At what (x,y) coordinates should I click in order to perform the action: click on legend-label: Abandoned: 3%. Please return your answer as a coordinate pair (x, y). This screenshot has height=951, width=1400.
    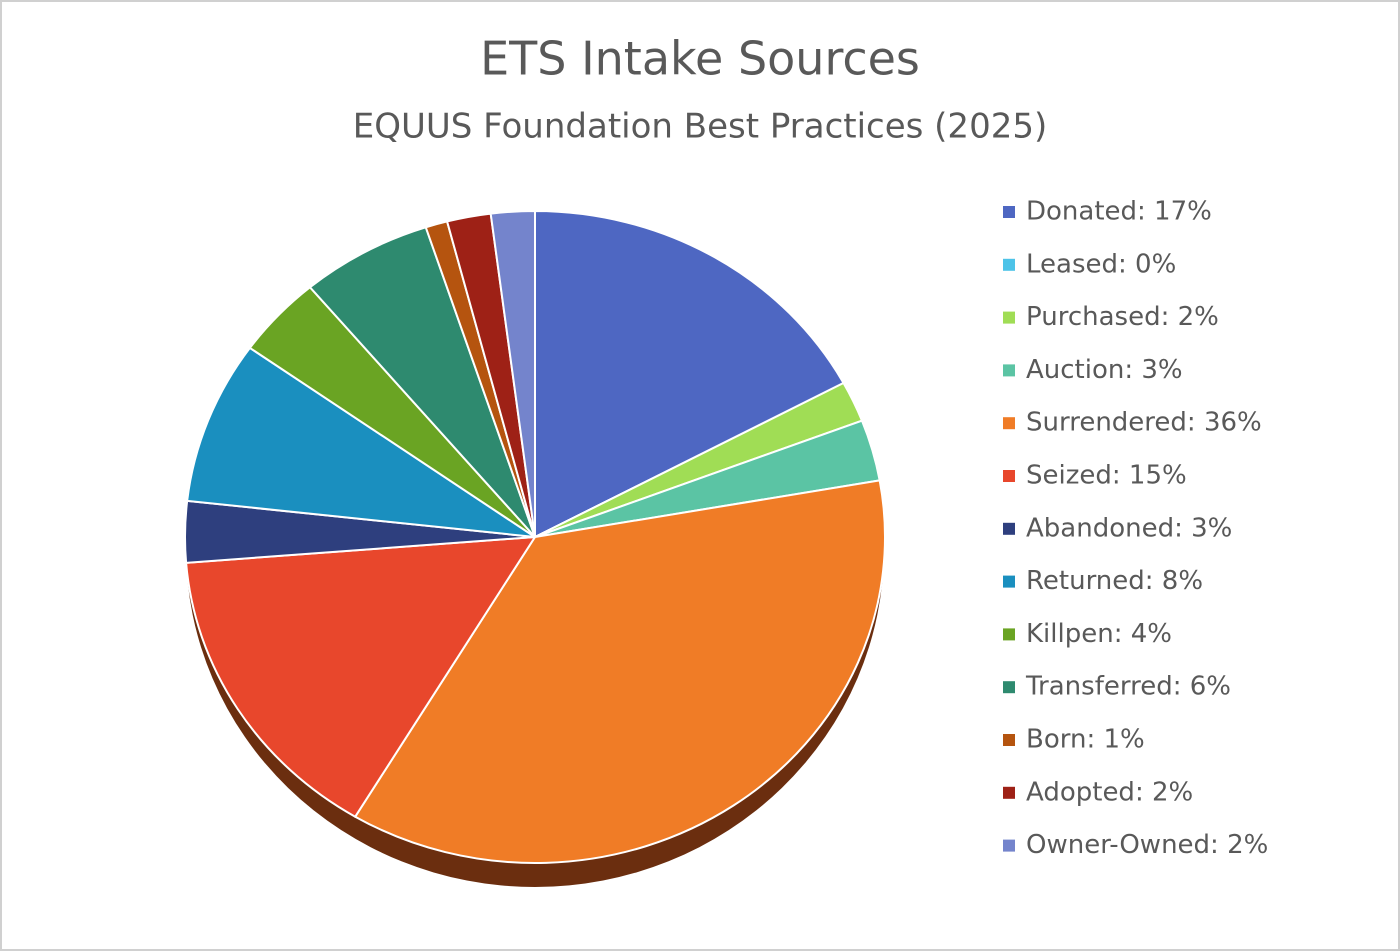
    Looking at the image, I should click on (1129, 528).